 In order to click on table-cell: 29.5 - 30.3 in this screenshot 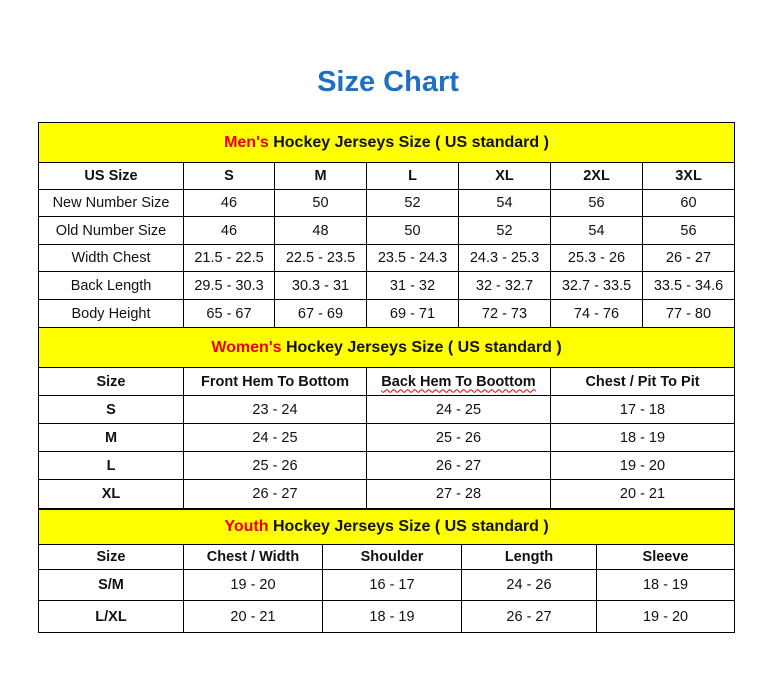, I will do `click(229, 285)`.